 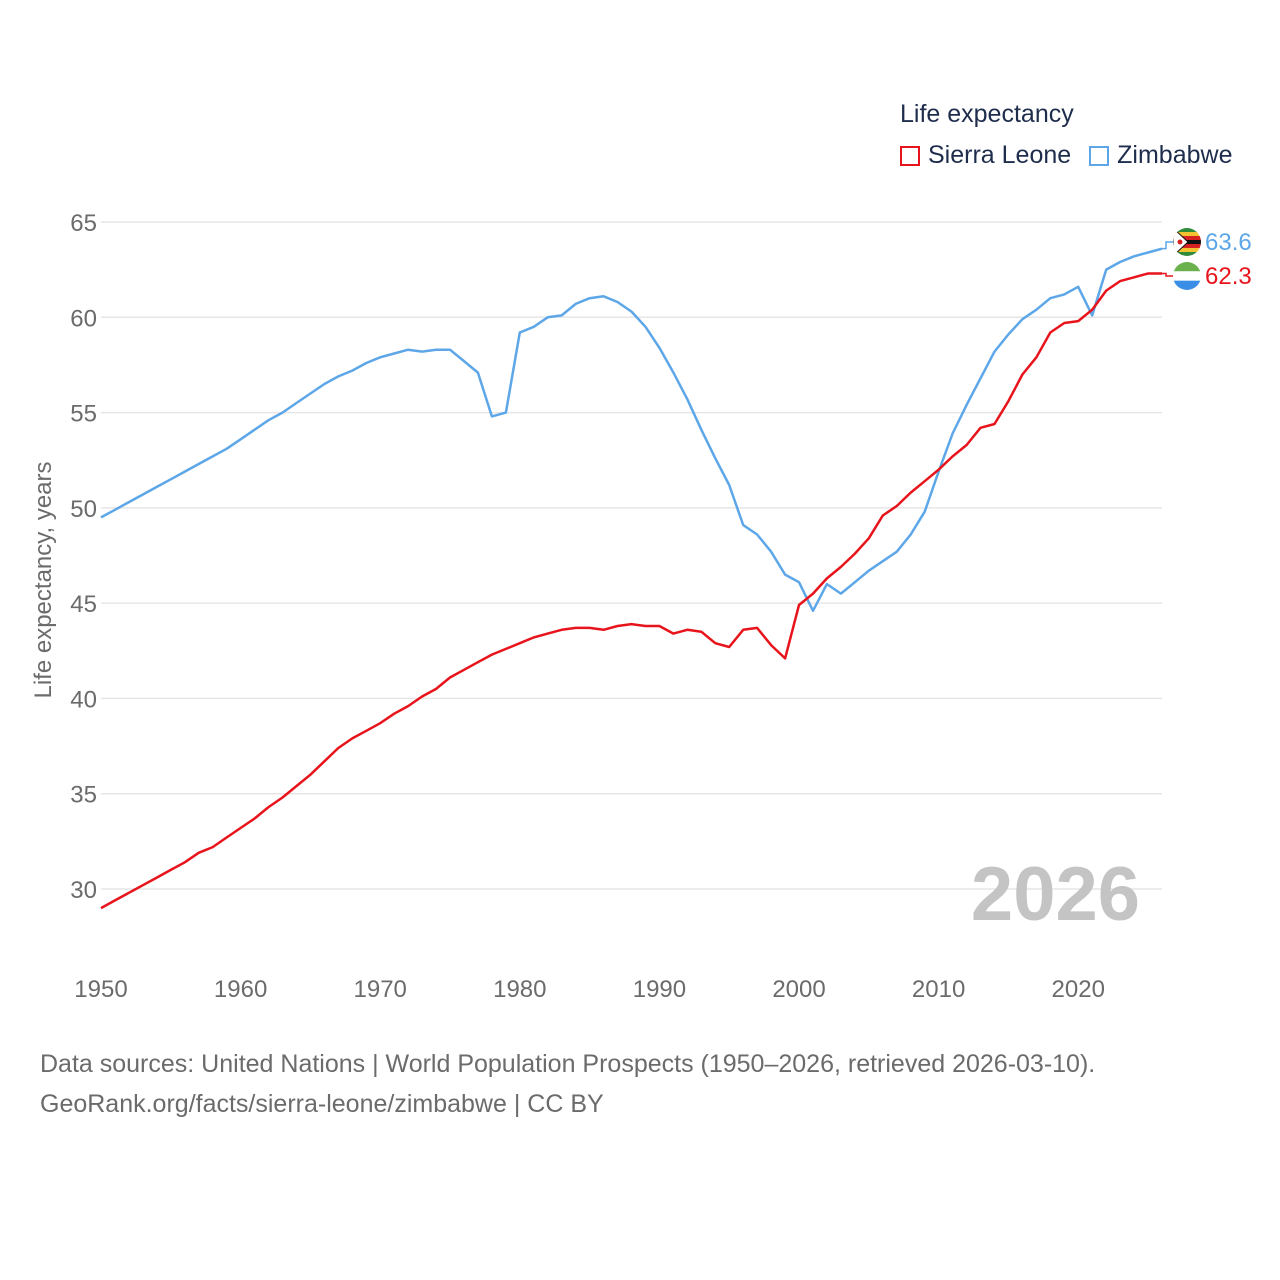 What do you see at coordinates (43, 579) in the screenshot?
I see `y-axis-label: Life expectancy, years` at bounding box center [43, 579].